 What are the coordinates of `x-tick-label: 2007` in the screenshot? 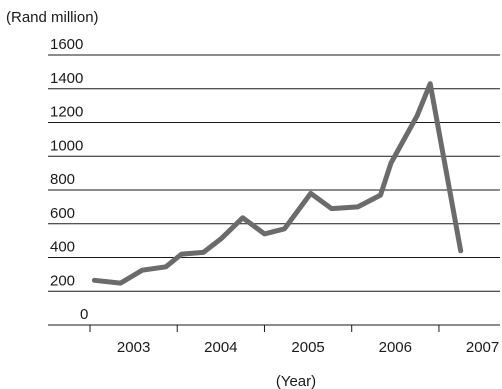 It's located at (482, 347).